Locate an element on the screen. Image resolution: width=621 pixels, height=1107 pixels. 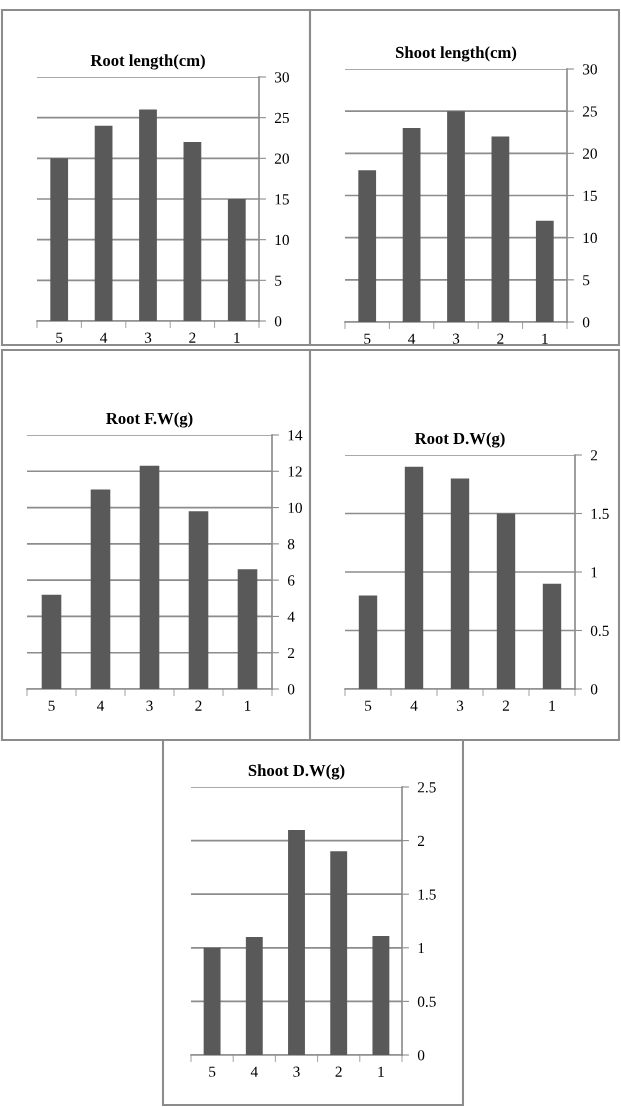
y-tick-label: 2.5 is located at coordinates (426, 787).